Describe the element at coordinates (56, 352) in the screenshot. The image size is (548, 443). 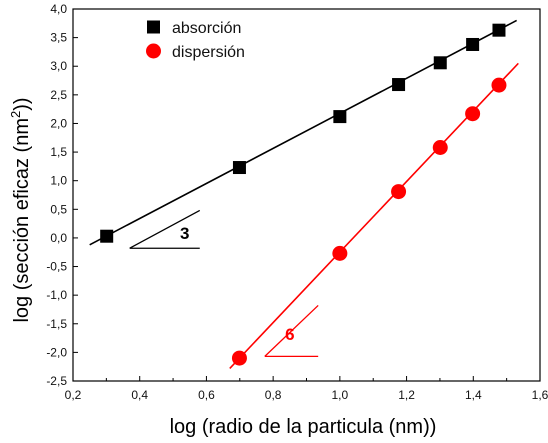
I see `y-tick-label: -2,0` at that location.